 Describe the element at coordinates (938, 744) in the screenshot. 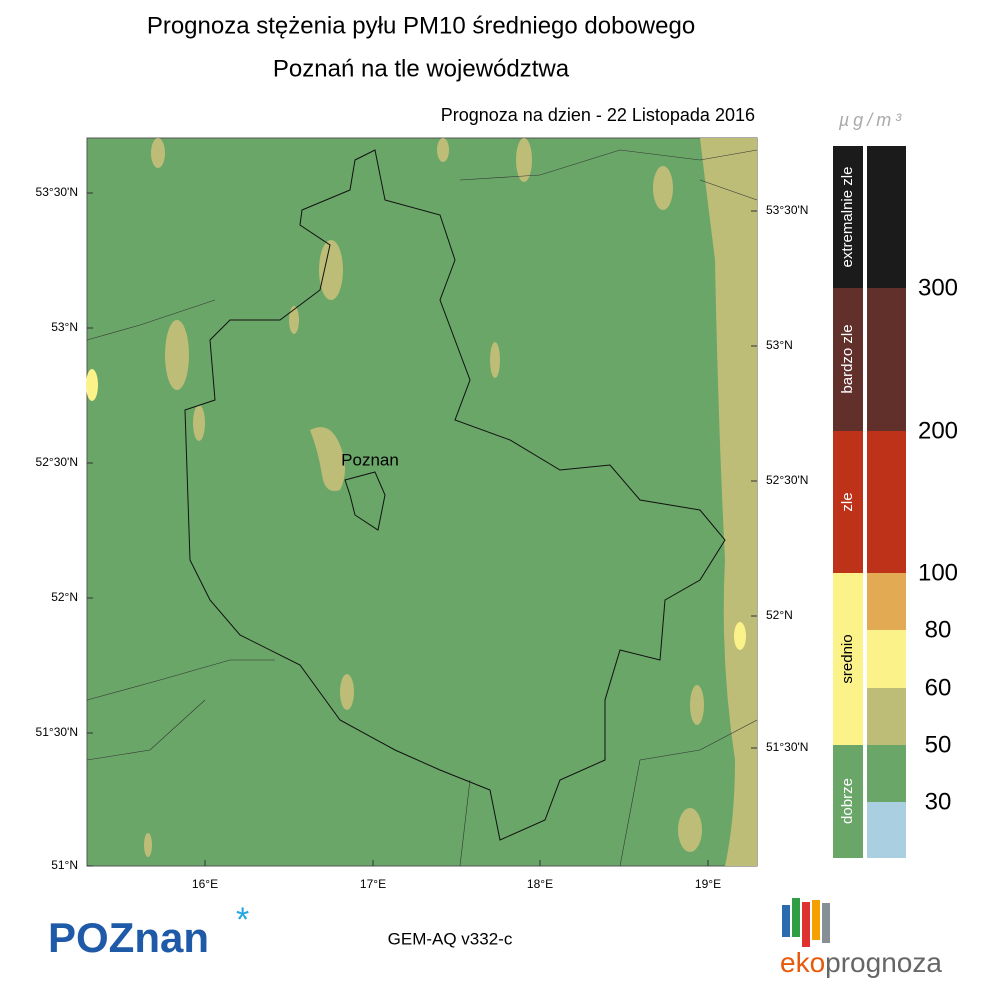

I see `legend-threshold: 50` at that location.